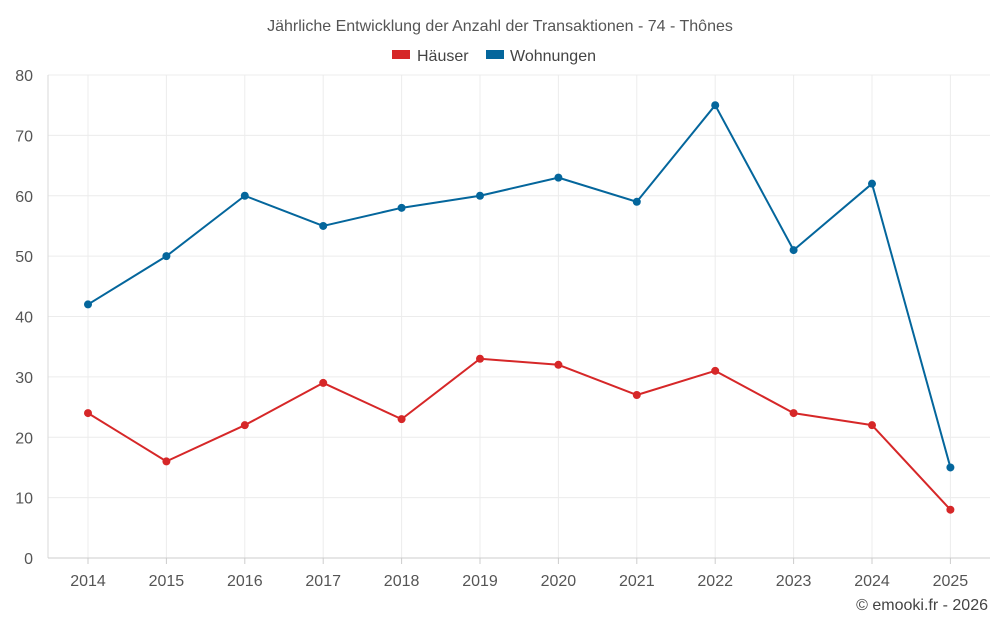 The width and height of the screenshot is (1000, 625). I want to click on y-tick-label: 10, so click(24, 499).